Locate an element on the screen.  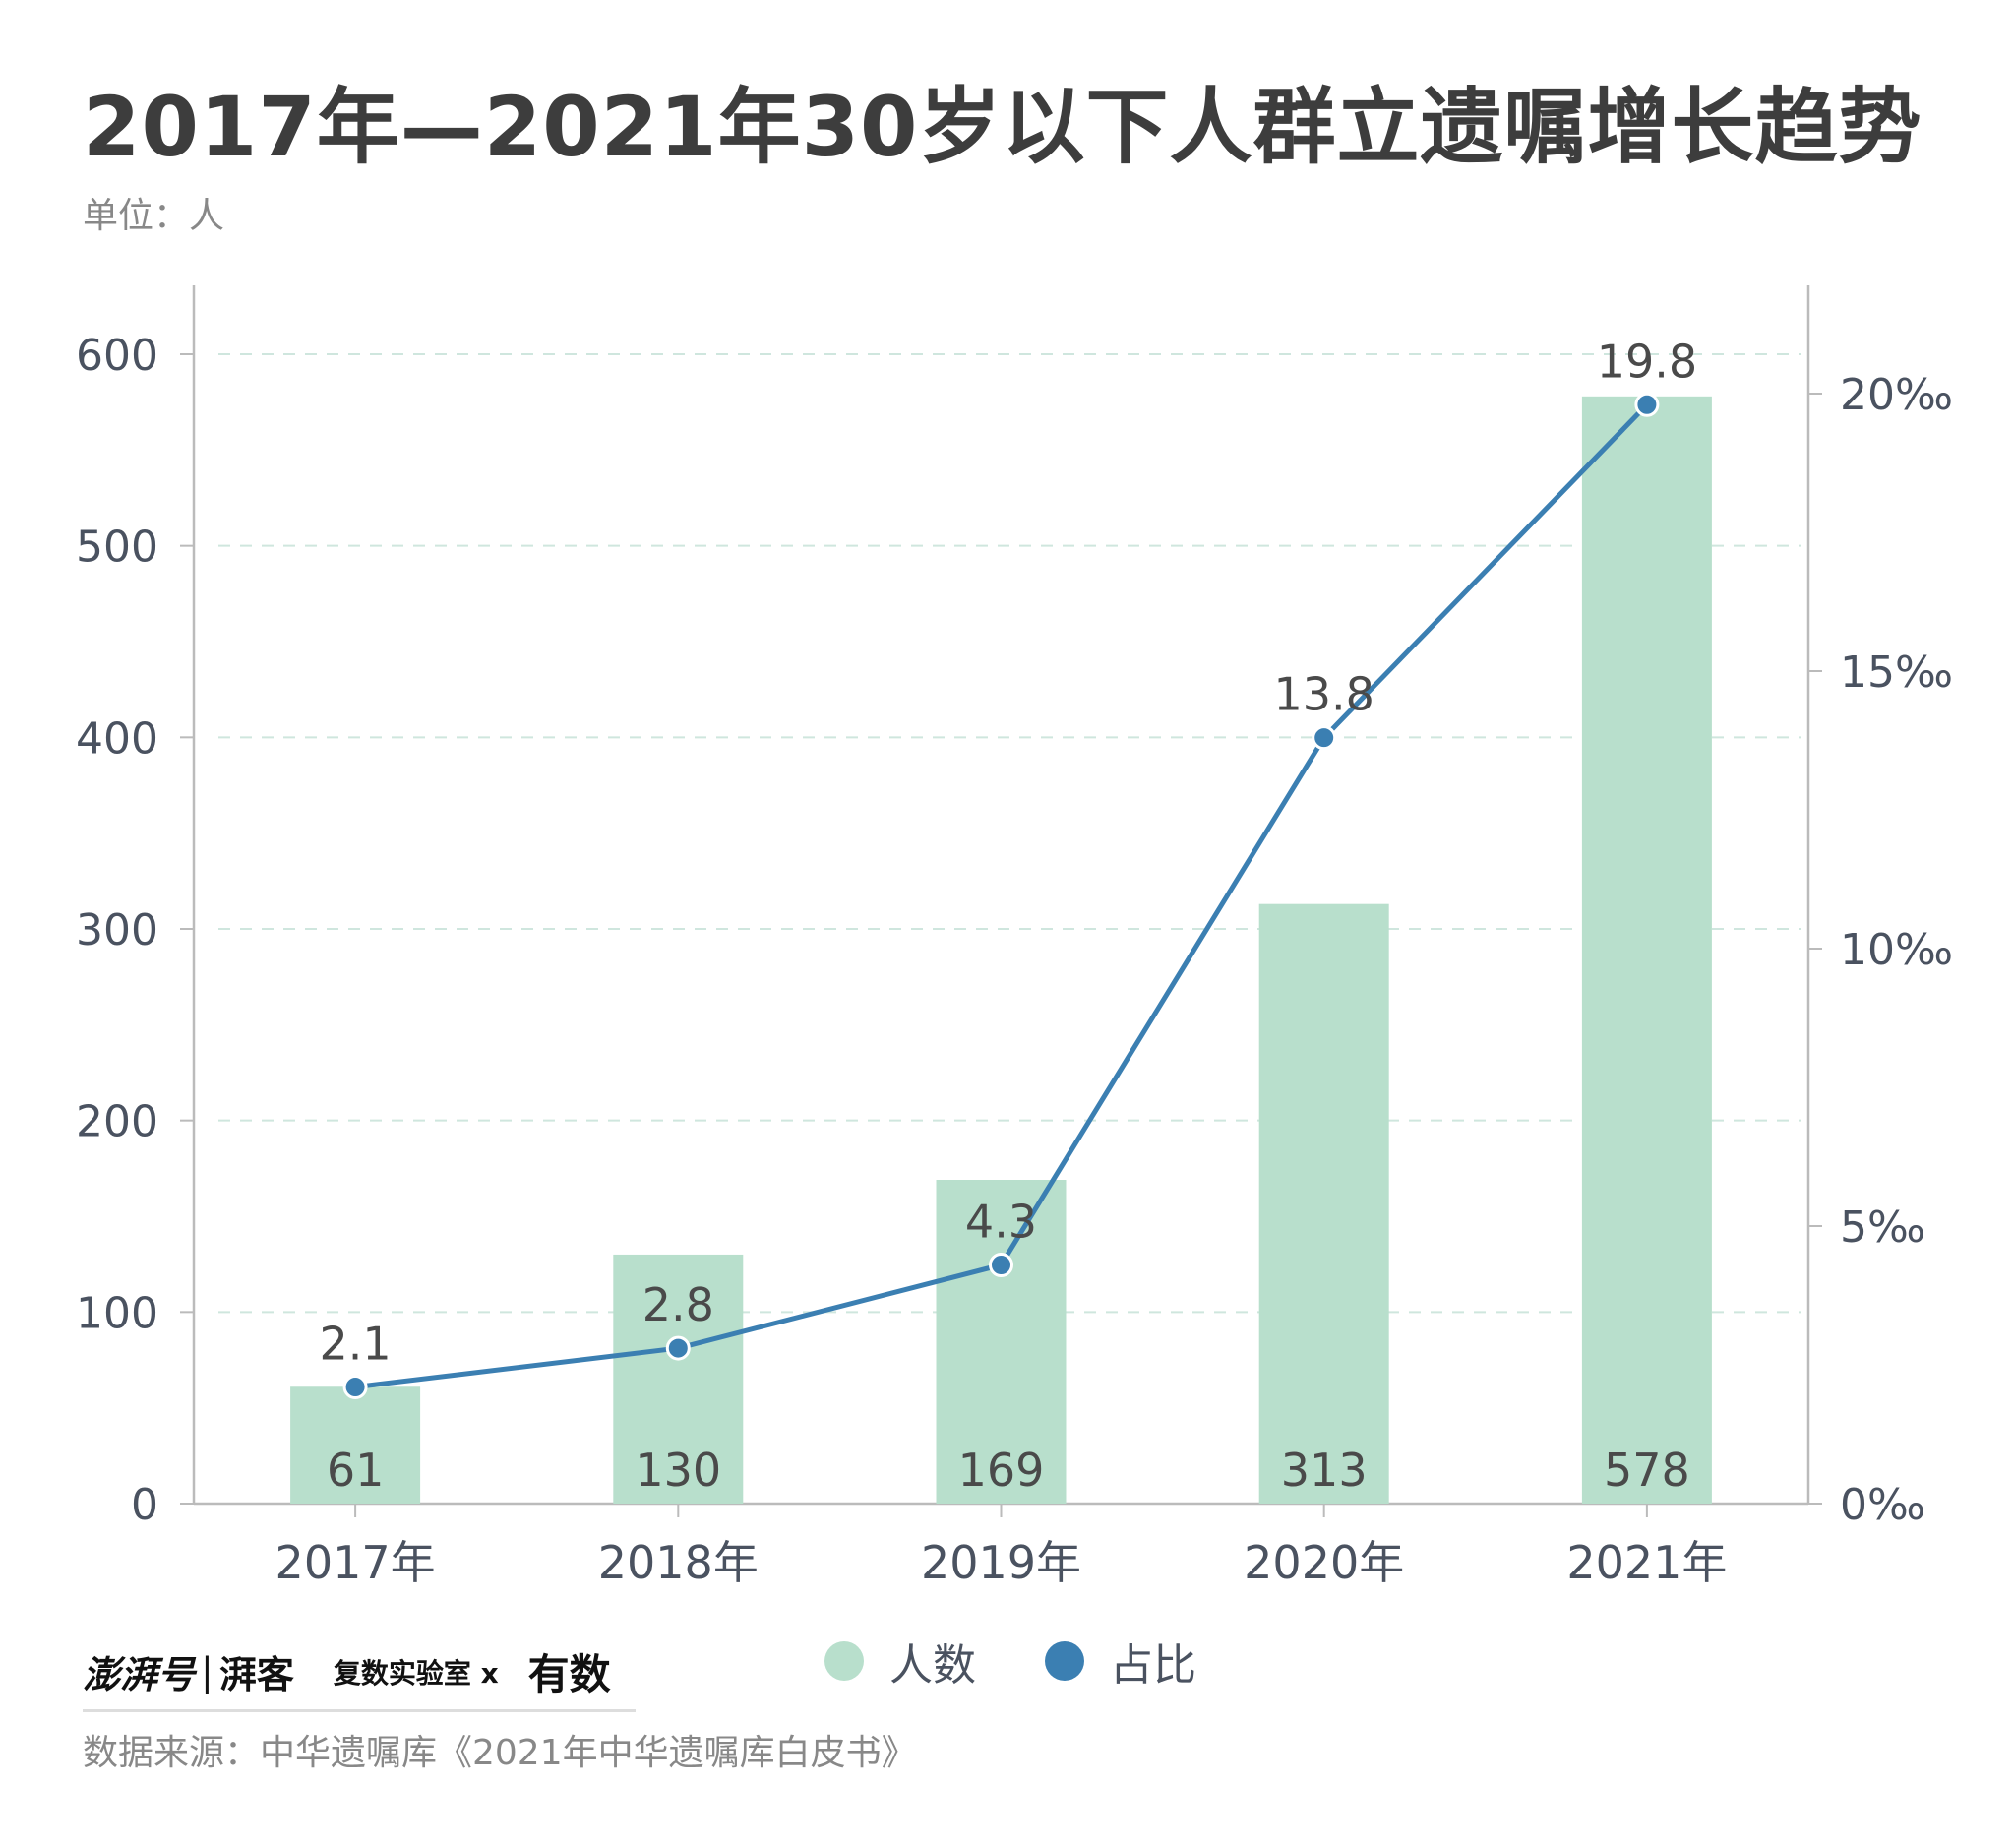
brand-logo-partner: 有数 is located at coordinates (569, 1674).